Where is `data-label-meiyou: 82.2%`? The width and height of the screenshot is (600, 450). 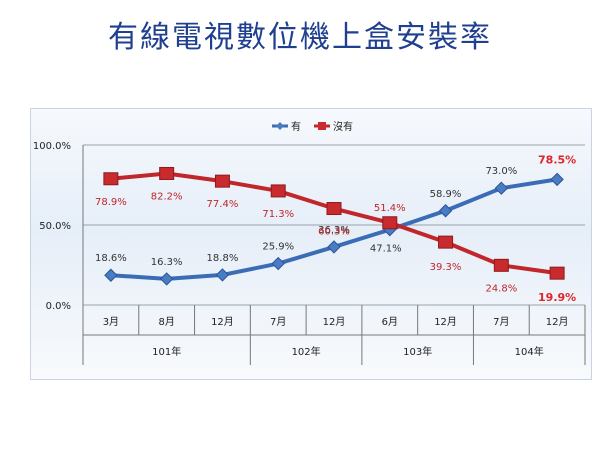 data-label-meiyou: 82.2% is located at coordinates (167, 196).